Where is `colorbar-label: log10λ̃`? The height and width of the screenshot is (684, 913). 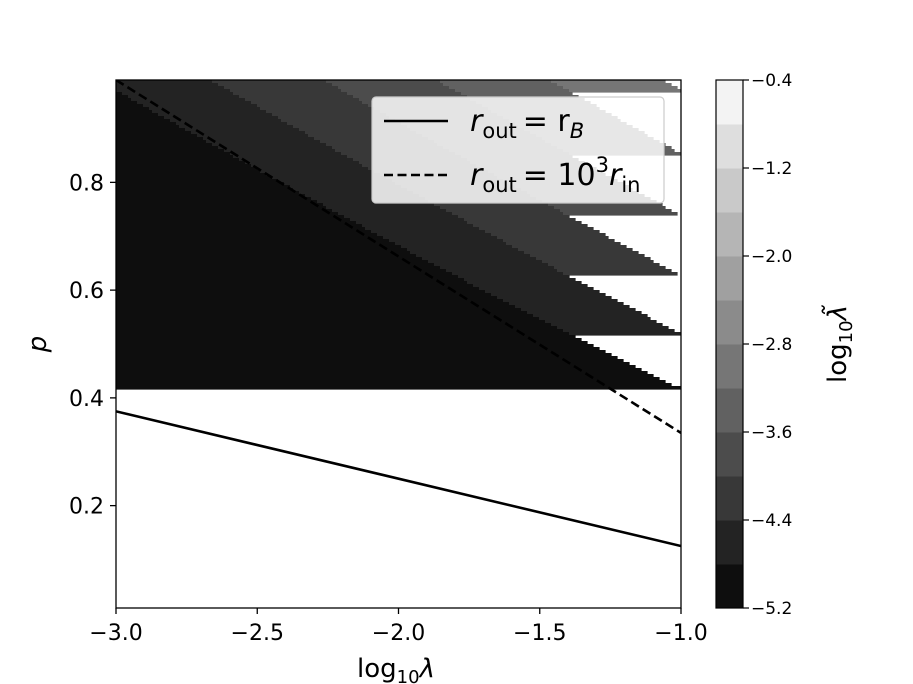
colorbar-label: log10λ̃ is located at coordinates (838, 344).